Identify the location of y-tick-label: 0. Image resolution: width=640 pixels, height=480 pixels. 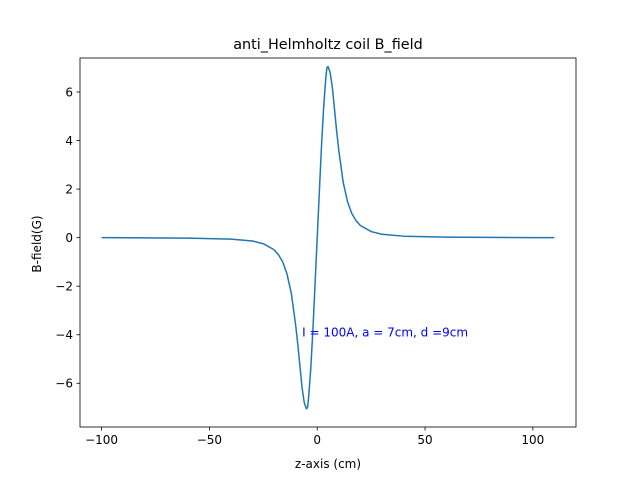
(69, 238).